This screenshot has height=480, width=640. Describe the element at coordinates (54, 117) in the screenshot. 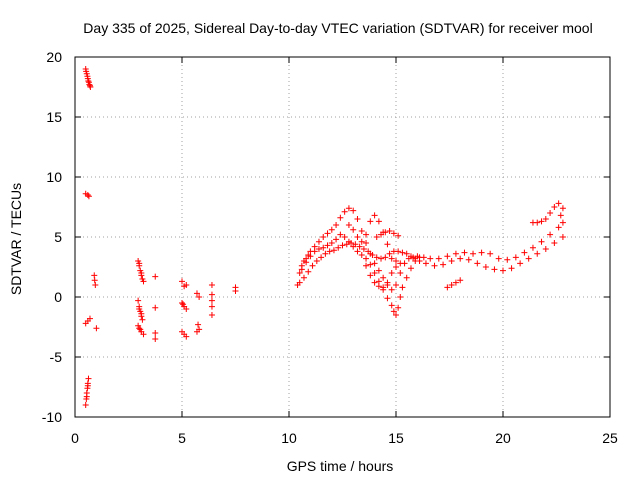

I see `y-tick-label: 15` at that location.